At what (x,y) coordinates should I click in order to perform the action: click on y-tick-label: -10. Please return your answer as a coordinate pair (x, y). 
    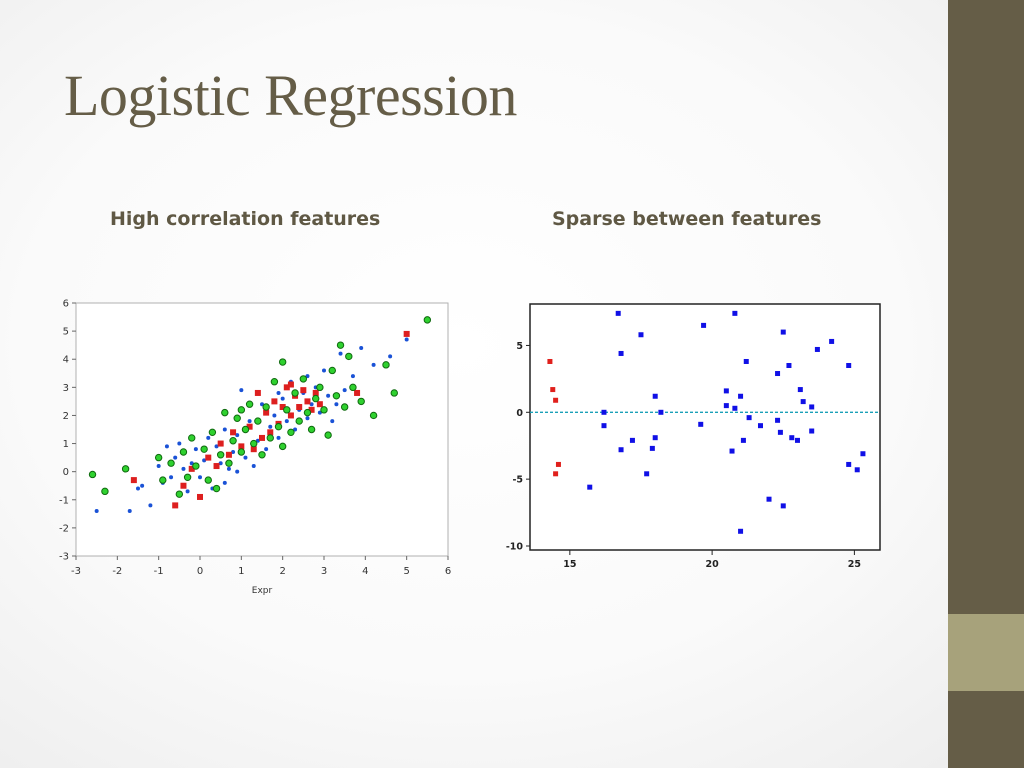
    Looking at the image, I should click on (515, 546).